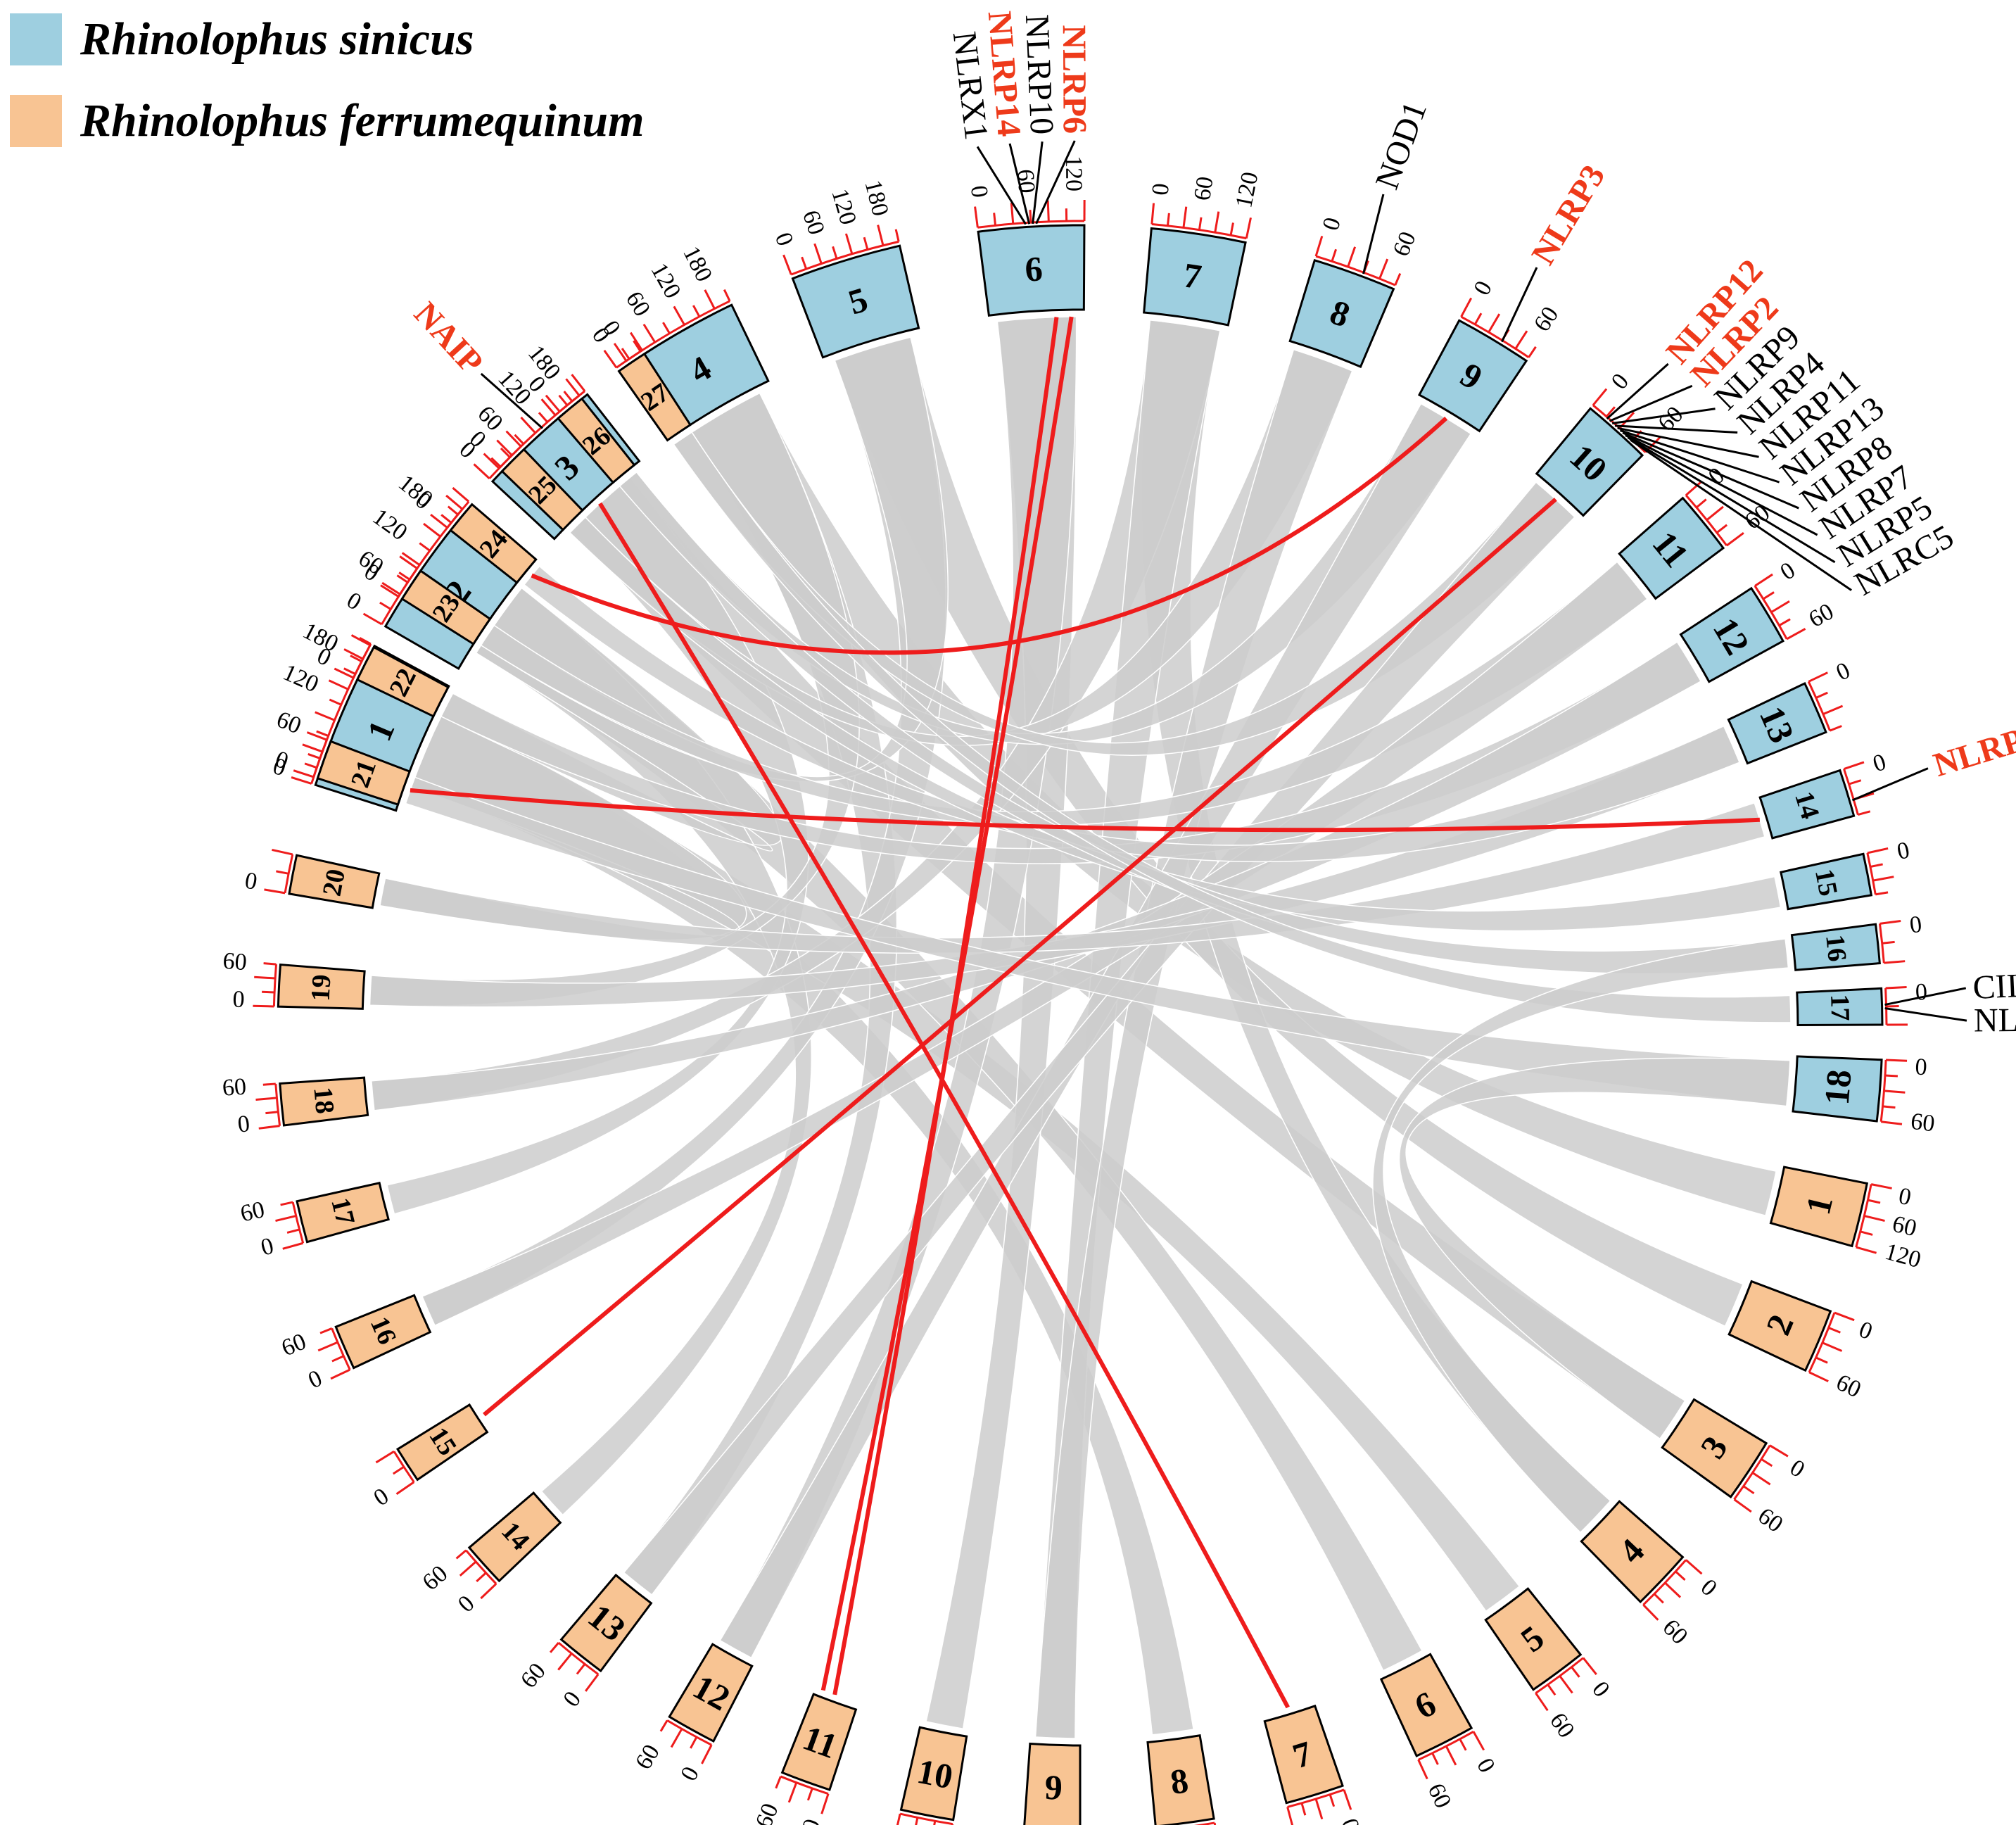  I want to click on gene-leader-NLRC5, so click(1741, 514).